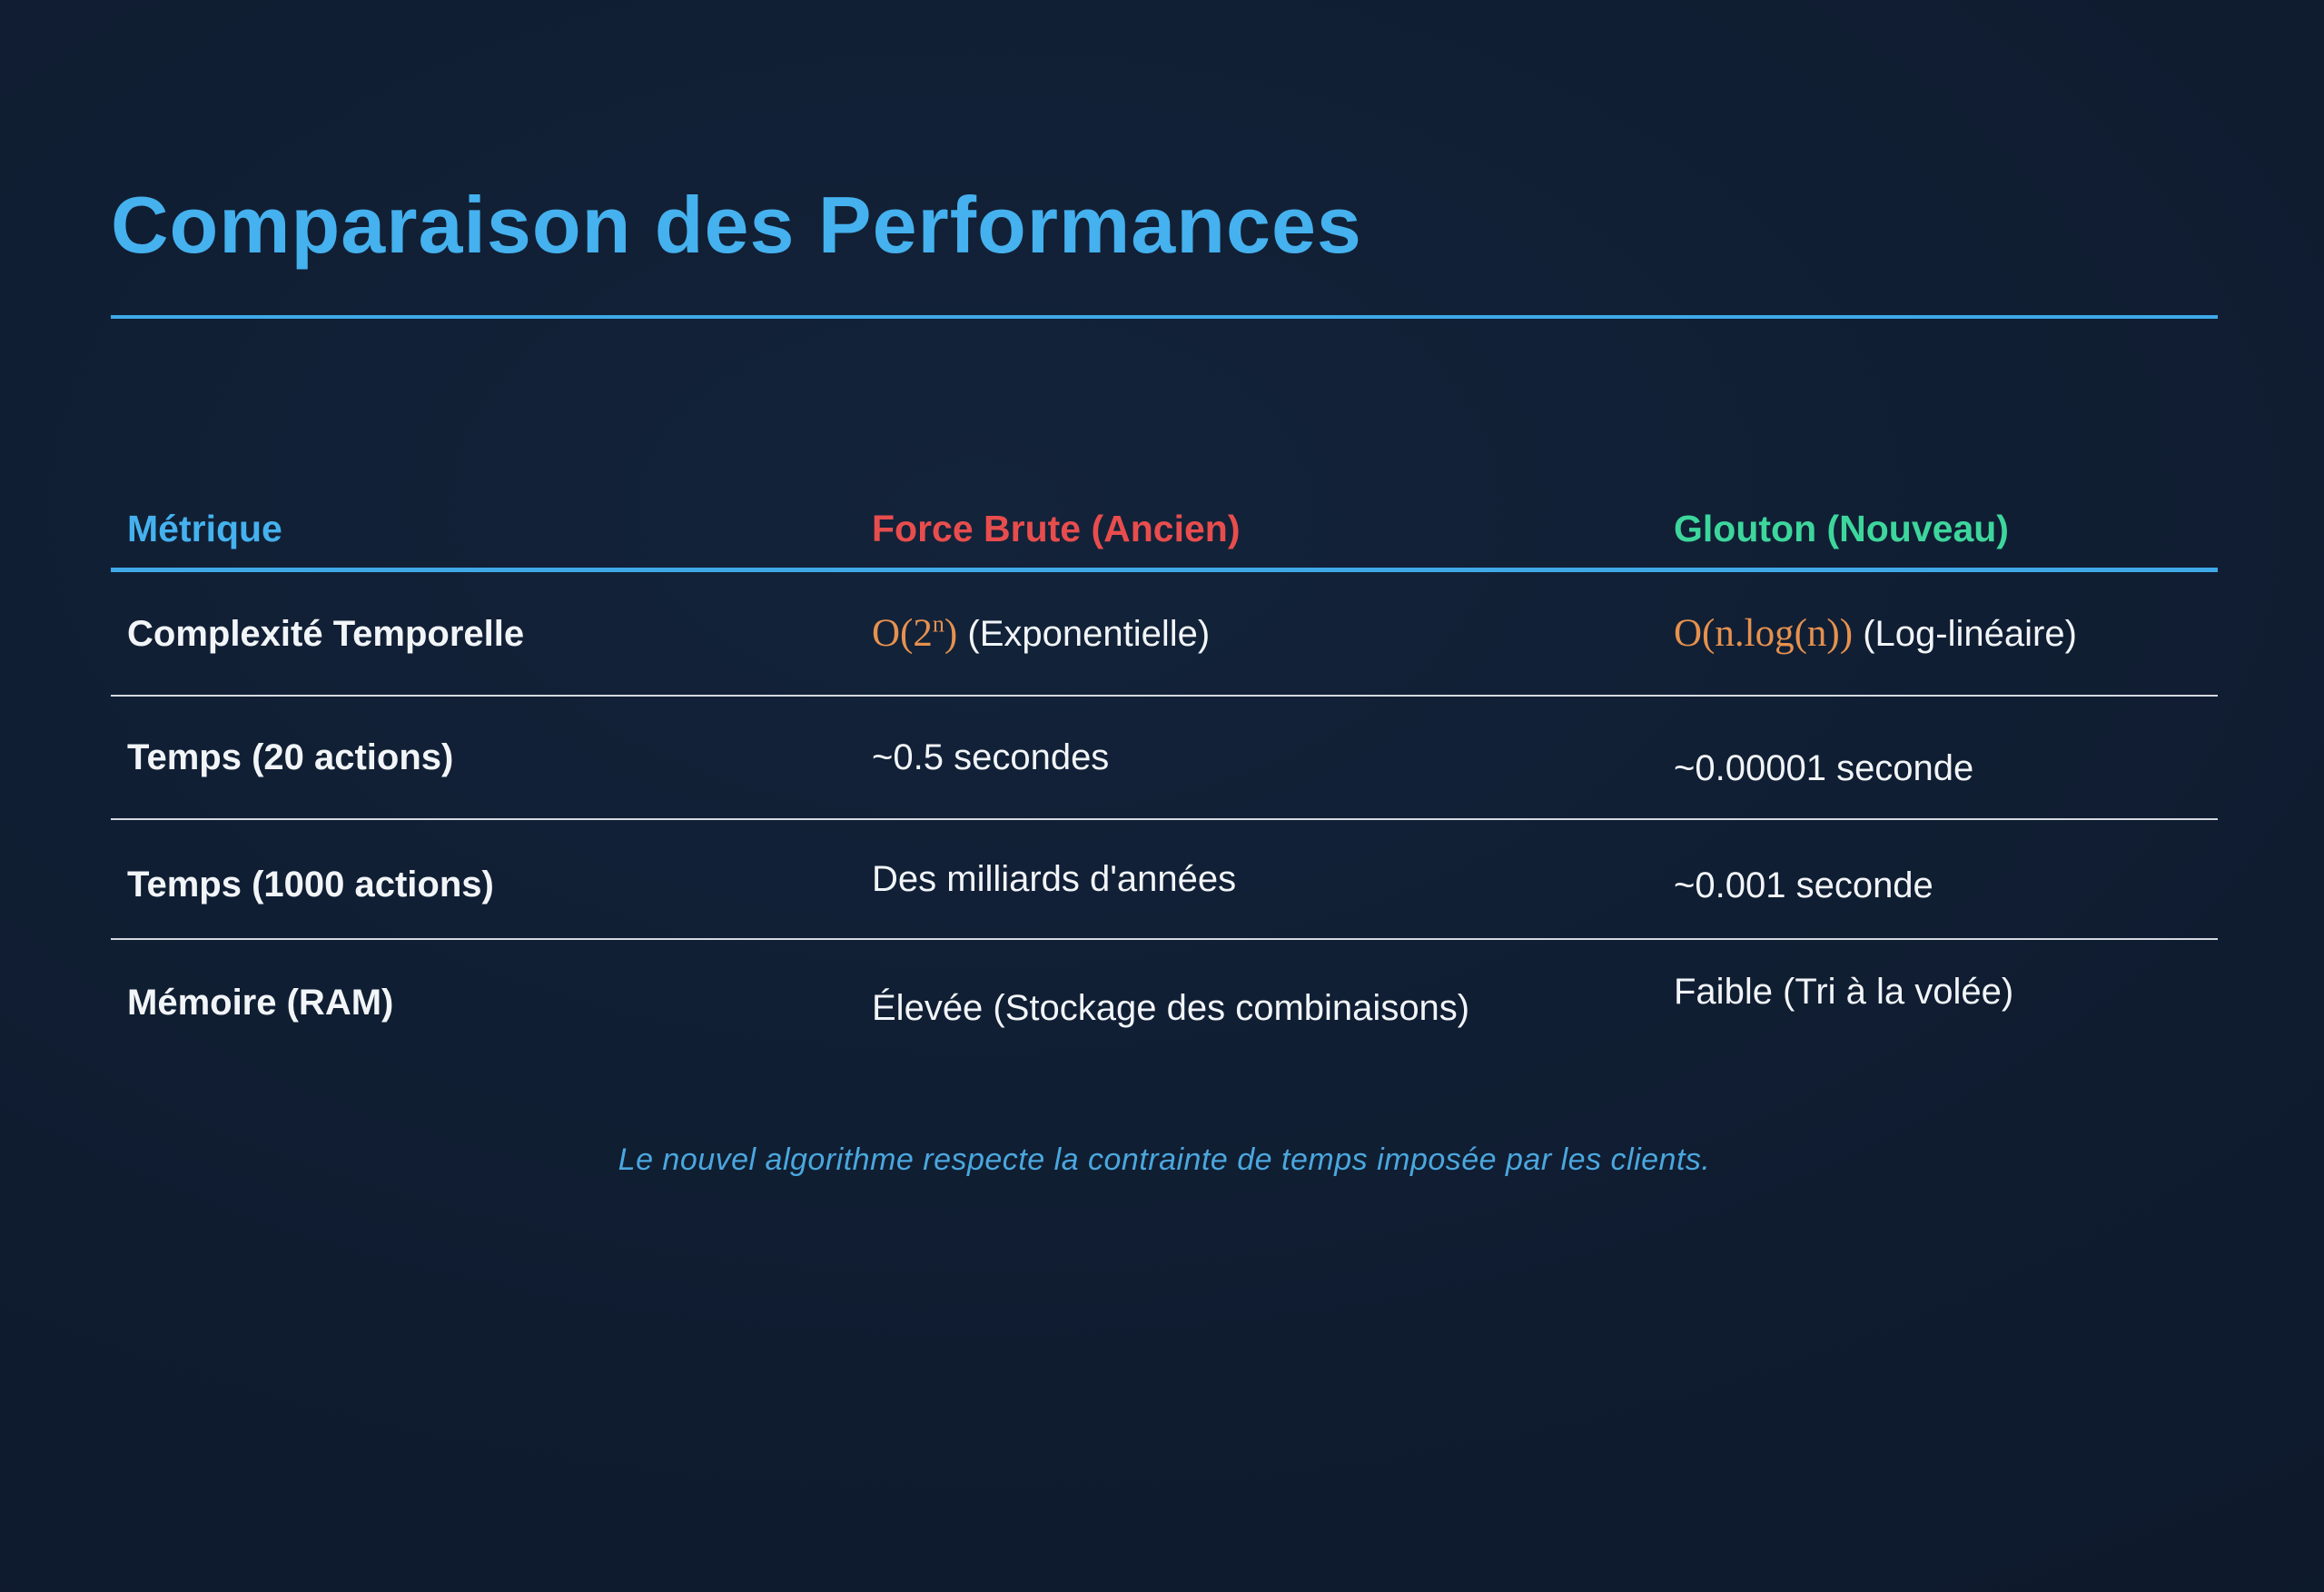 Image resolution: width=2324 pixels, height=1592 pixels. Describe the element at coordinates (1803, 885) in the screenshot. I see `greedy-value: ~0.001 seconde` at that location.